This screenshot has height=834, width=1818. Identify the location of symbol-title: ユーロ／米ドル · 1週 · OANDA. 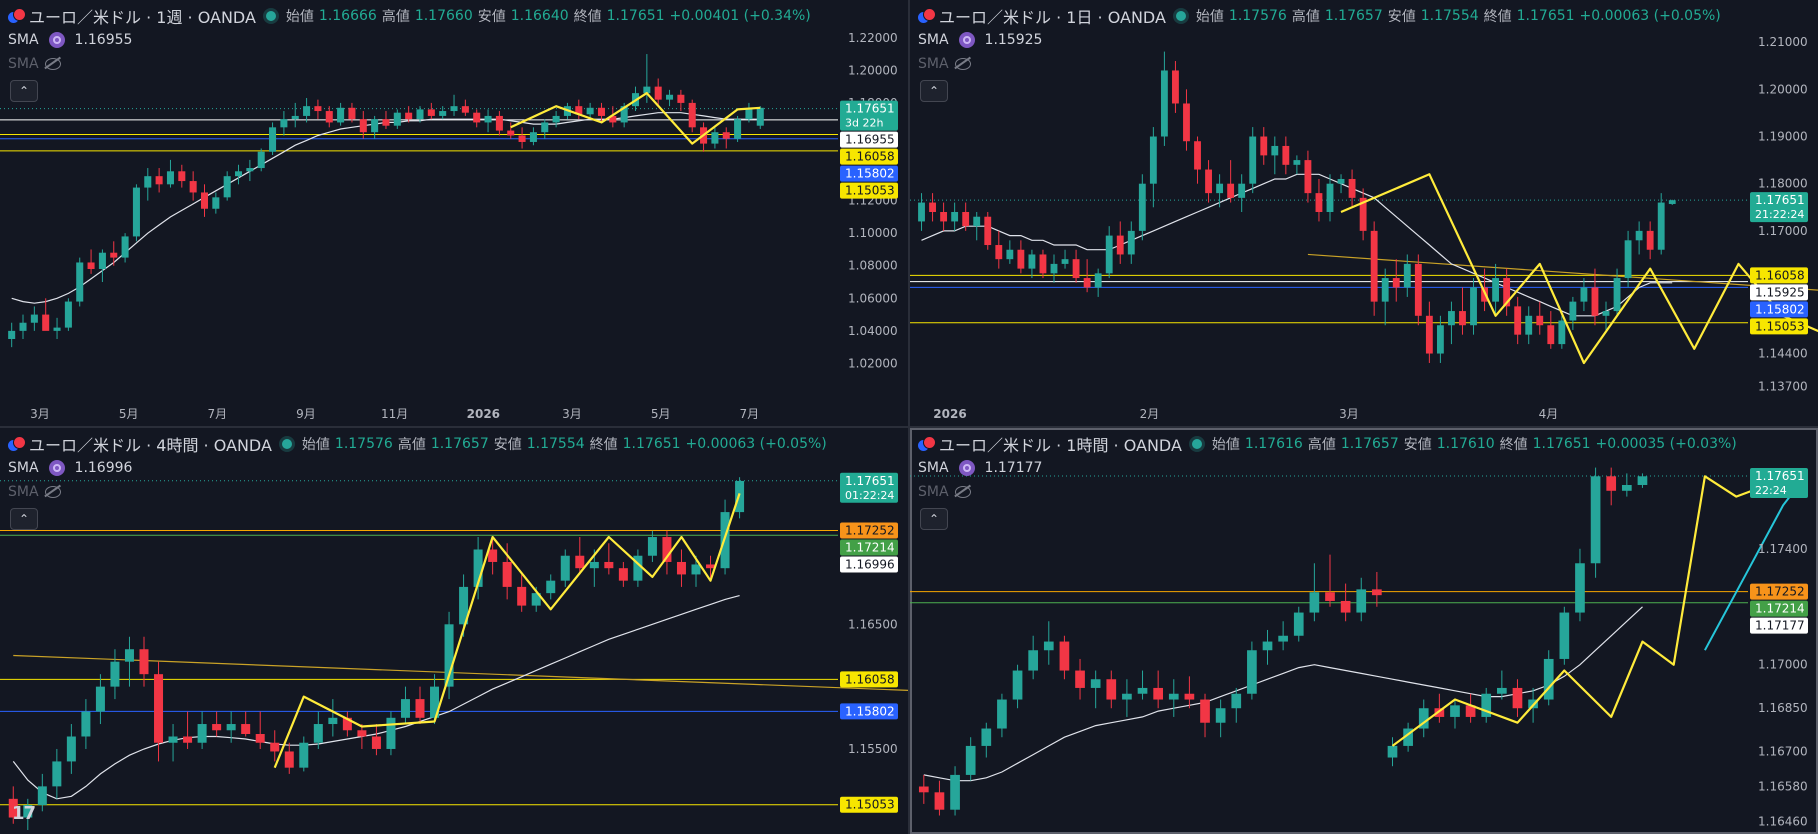
(142, 17).